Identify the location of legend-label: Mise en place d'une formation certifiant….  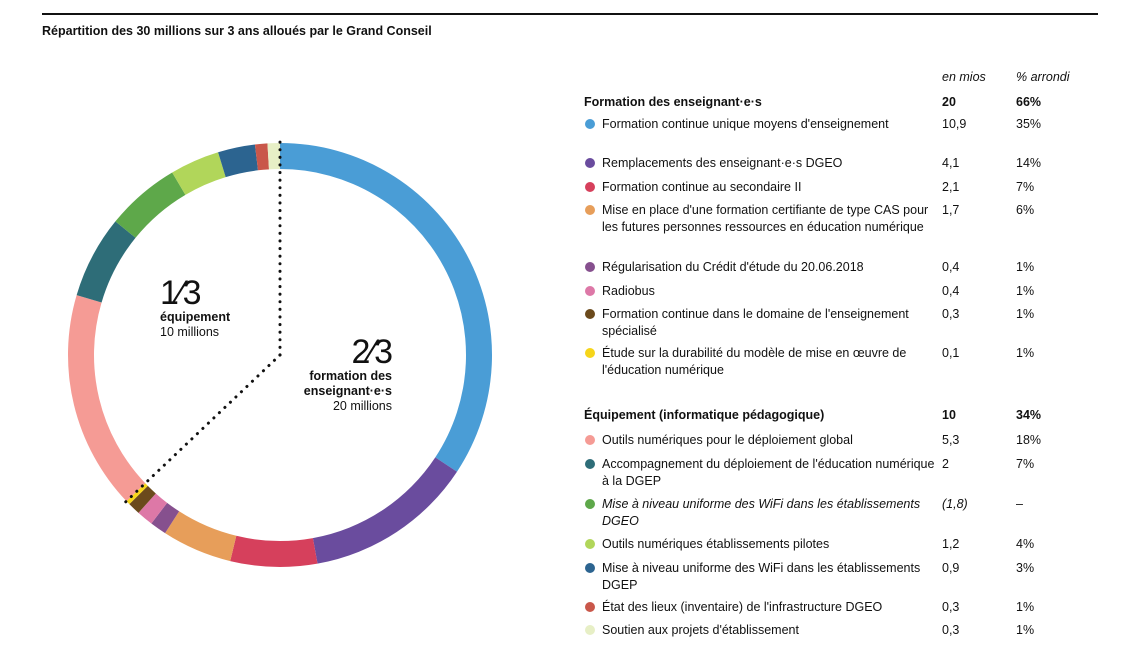
(765, 218).